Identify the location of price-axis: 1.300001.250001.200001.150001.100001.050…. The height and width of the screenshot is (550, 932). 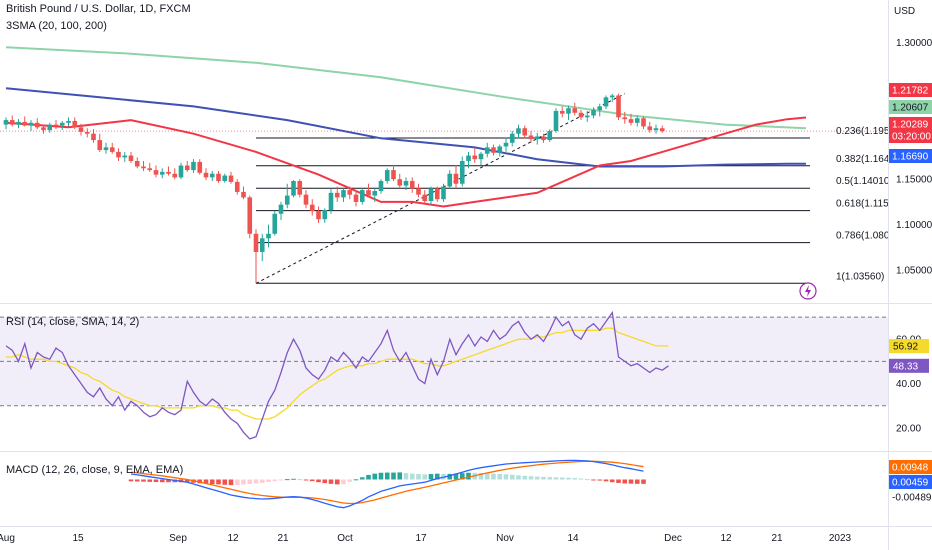
(914, 236).